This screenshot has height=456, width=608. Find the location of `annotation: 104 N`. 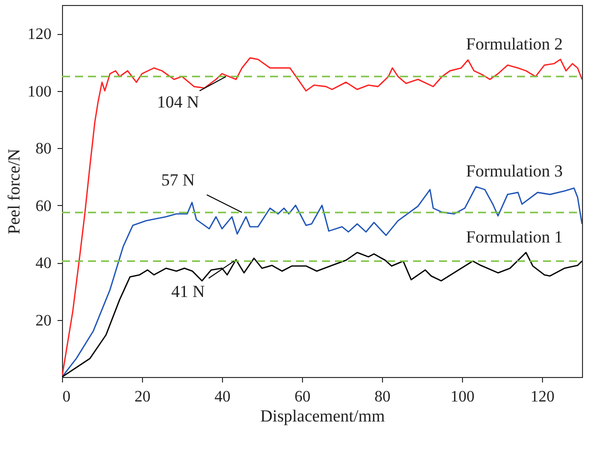

annotation: 104 N is located at coordinates (178, 102).